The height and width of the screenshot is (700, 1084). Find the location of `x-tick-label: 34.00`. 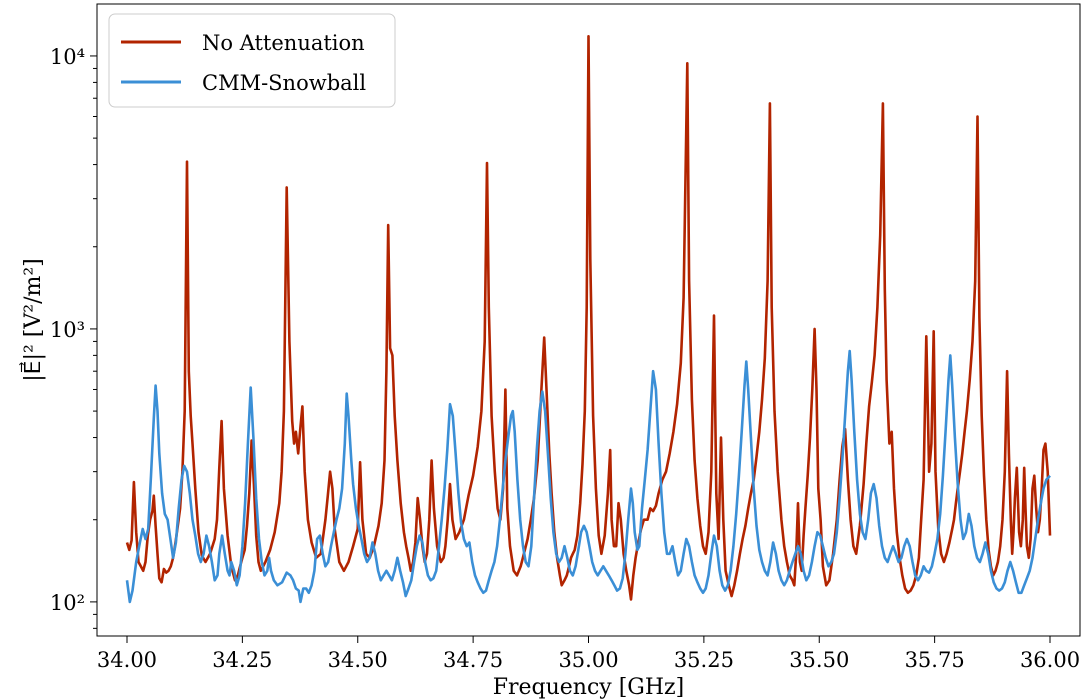

x-tick-label: 34.00 is located at coordinates (127, 660).